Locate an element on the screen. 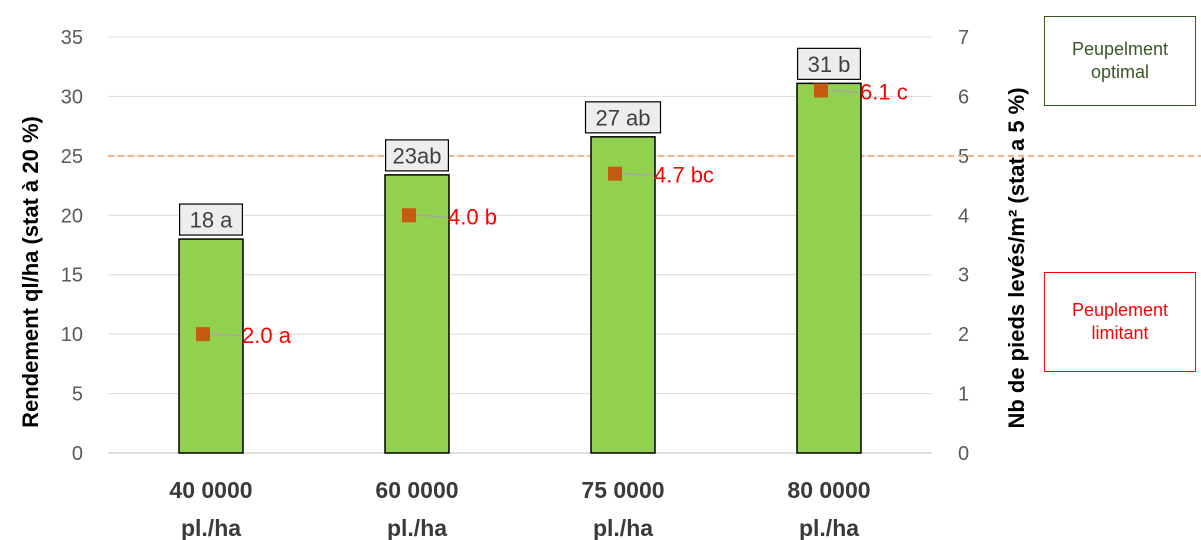  y-tick-label-15: 15 is located at coordinates (72, 276).